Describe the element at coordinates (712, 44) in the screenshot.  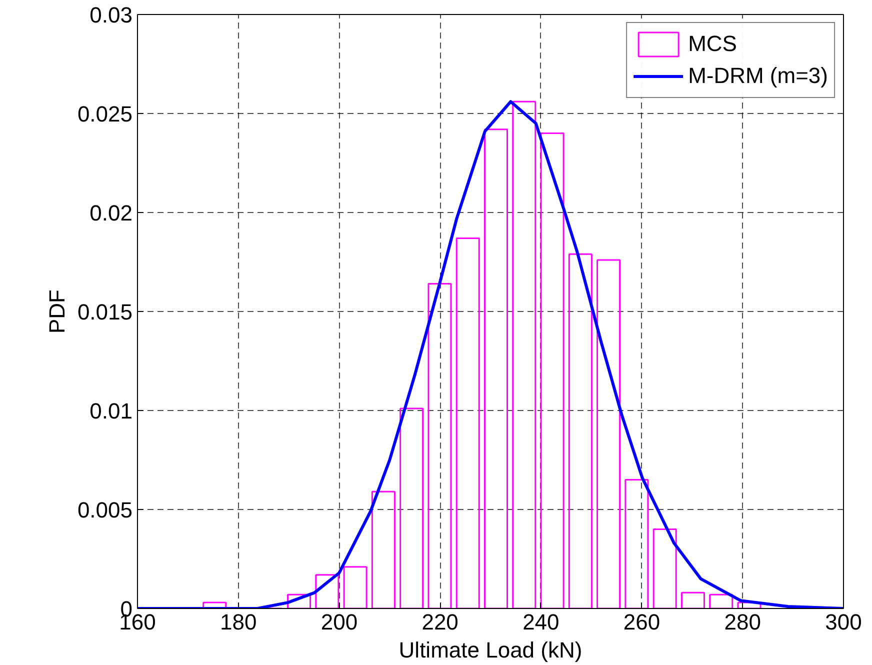
I see `legend-label: MCS` at that location.